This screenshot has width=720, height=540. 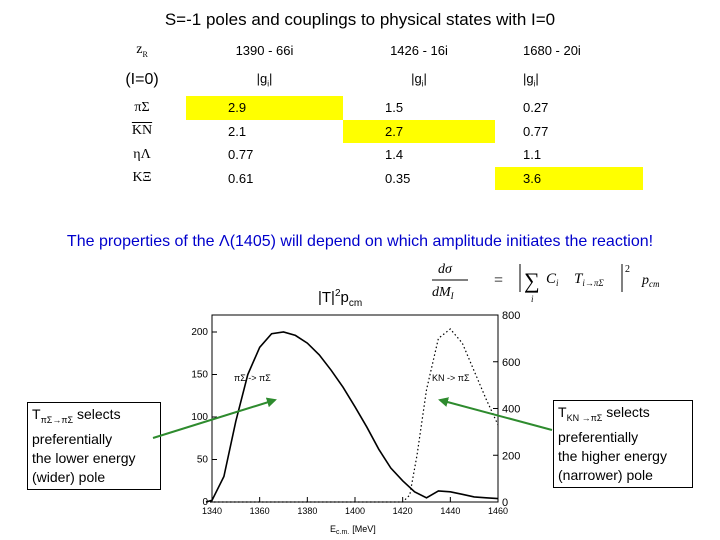 I want to click on x-tick-label: 1400, so click(x=355, y=511).